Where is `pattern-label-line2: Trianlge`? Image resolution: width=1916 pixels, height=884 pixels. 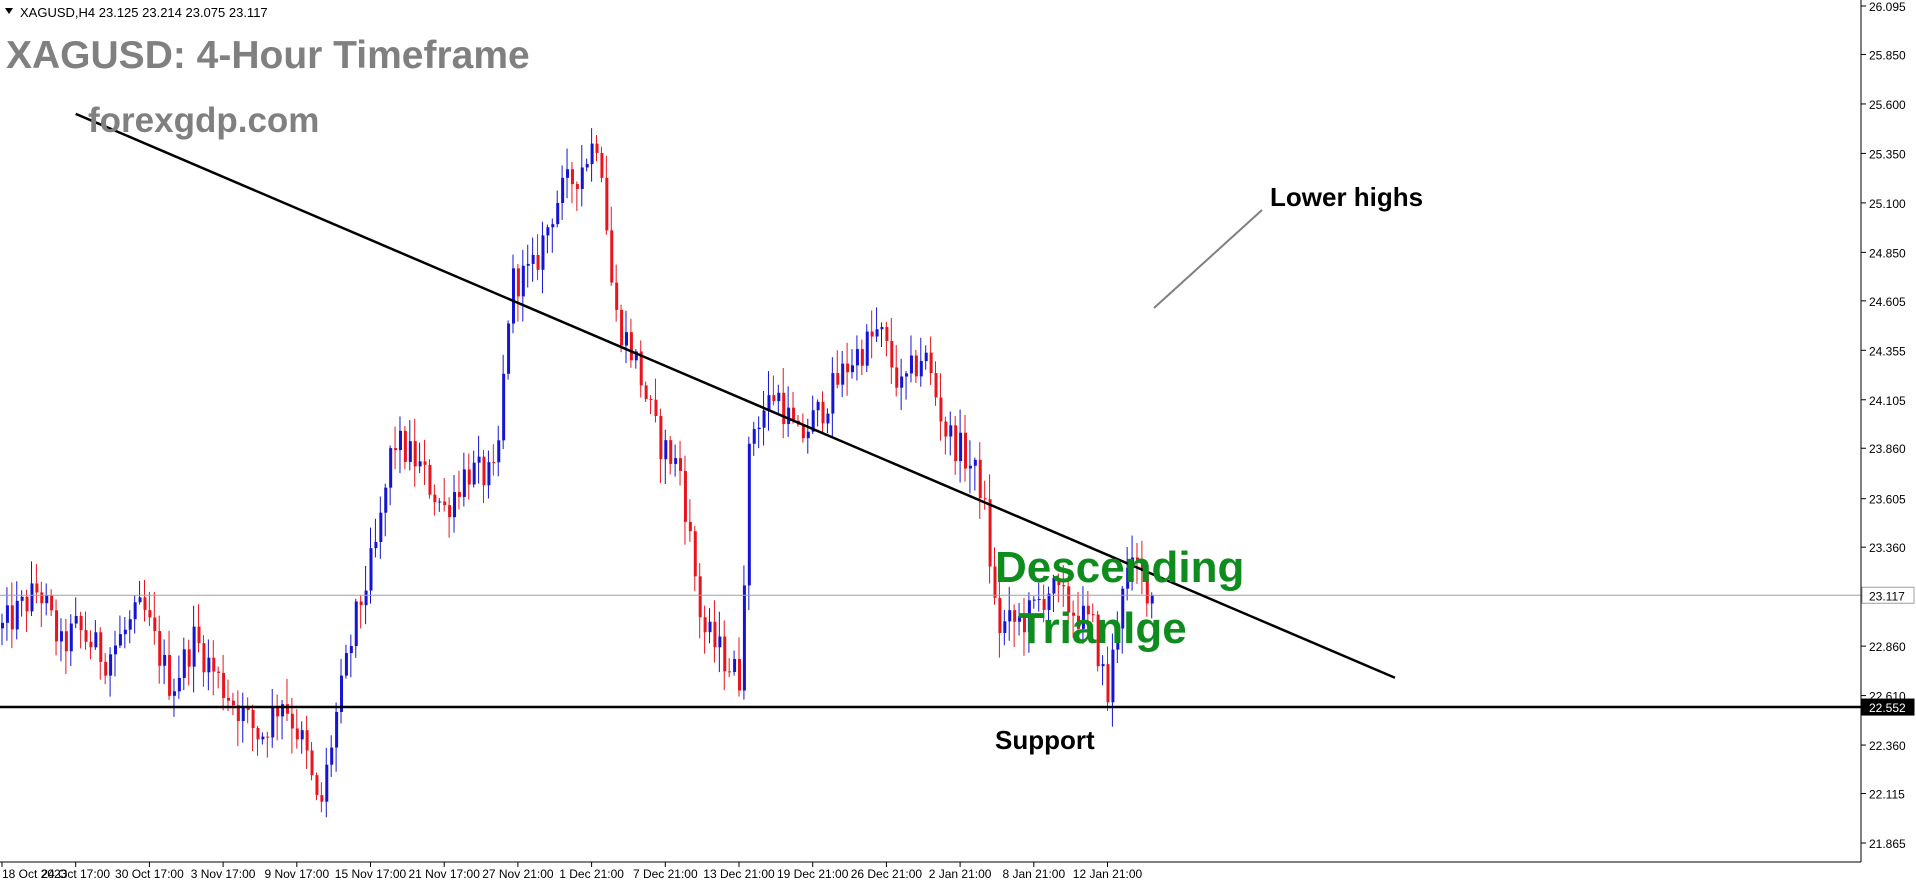
pattern-label-line2: Trianlge is located at coordinates (1102, 628).